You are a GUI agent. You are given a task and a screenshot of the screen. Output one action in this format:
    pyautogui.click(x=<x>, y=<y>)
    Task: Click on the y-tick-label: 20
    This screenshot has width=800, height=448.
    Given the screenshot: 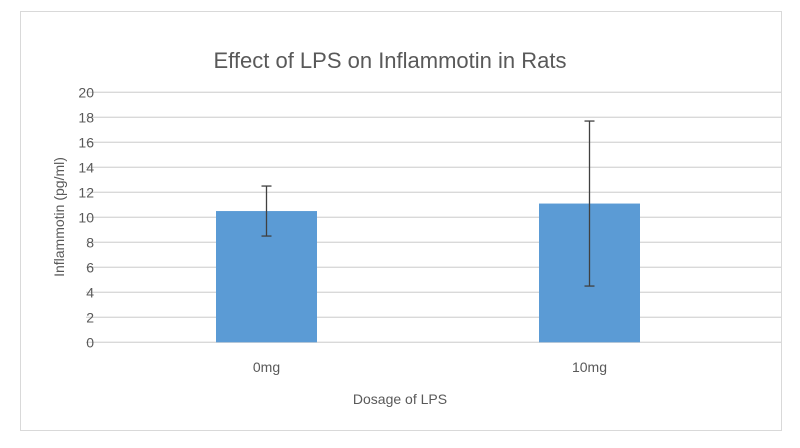 What is the action you would take?
    pyautogui.click(x=86, y=92)
    